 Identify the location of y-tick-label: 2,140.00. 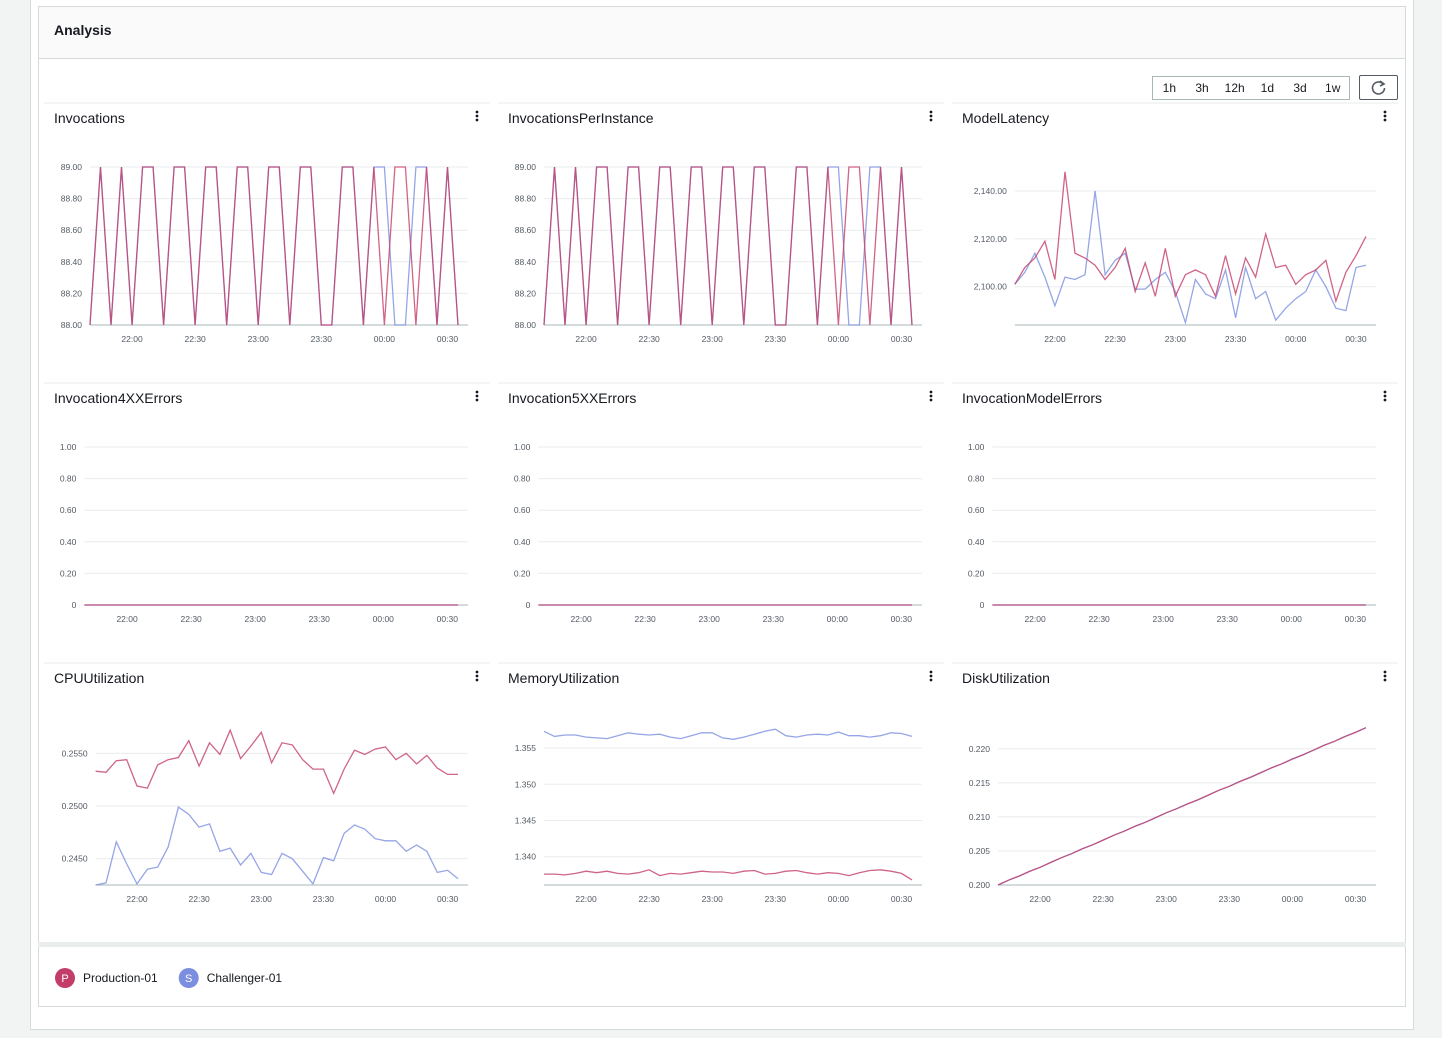
(990, 191).